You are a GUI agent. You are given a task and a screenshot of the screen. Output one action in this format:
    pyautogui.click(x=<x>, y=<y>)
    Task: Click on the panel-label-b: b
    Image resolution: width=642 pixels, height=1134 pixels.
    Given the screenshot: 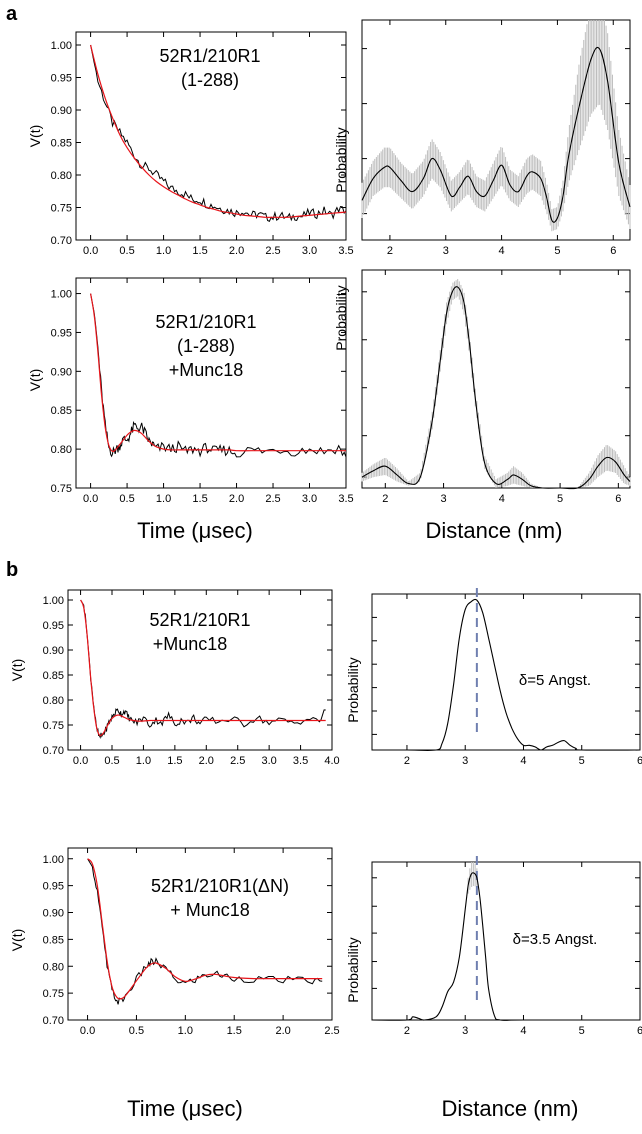 What is the action you would take?
    pyautogui.click(x=12, y=570)
    